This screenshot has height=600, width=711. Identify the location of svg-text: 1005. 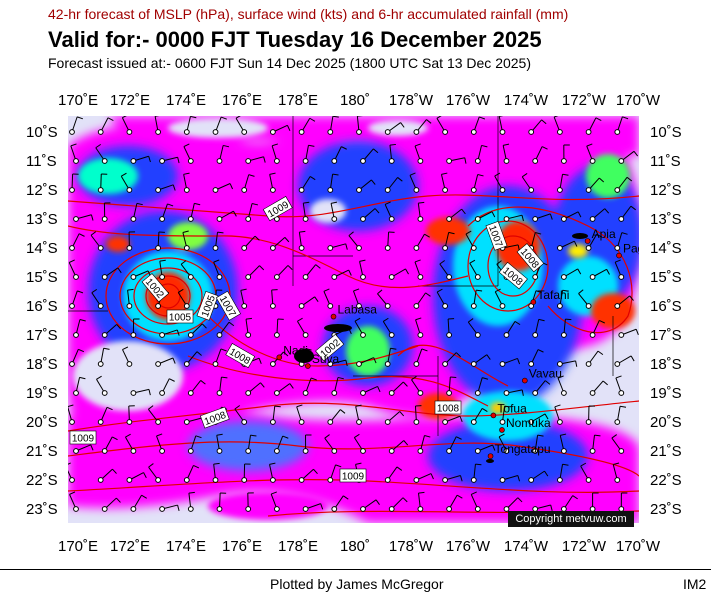
(180, 318).